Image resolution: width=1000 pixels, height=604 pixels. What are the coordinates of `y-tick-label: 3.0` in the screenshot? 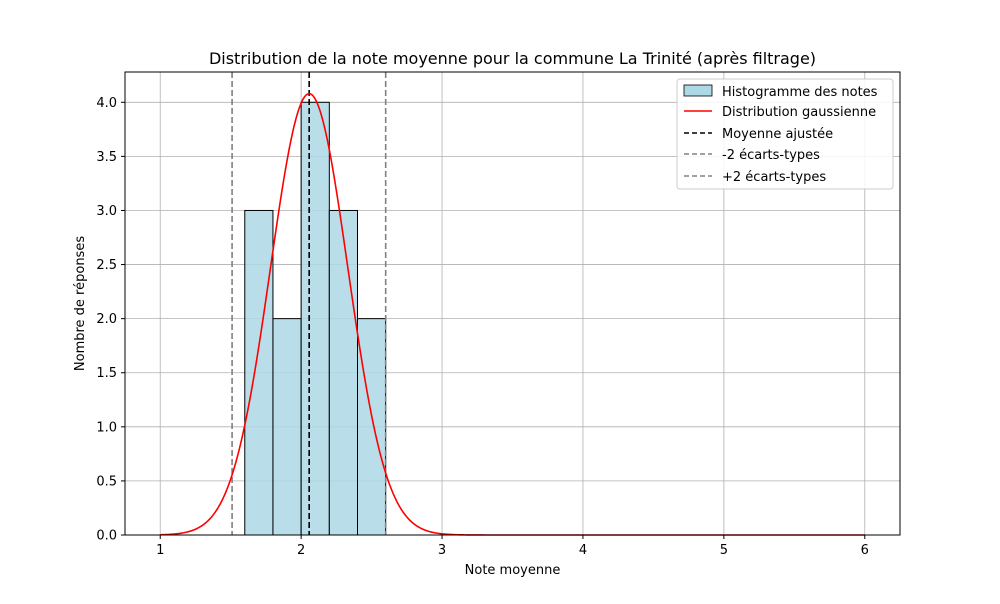 It's located at (106, 211).